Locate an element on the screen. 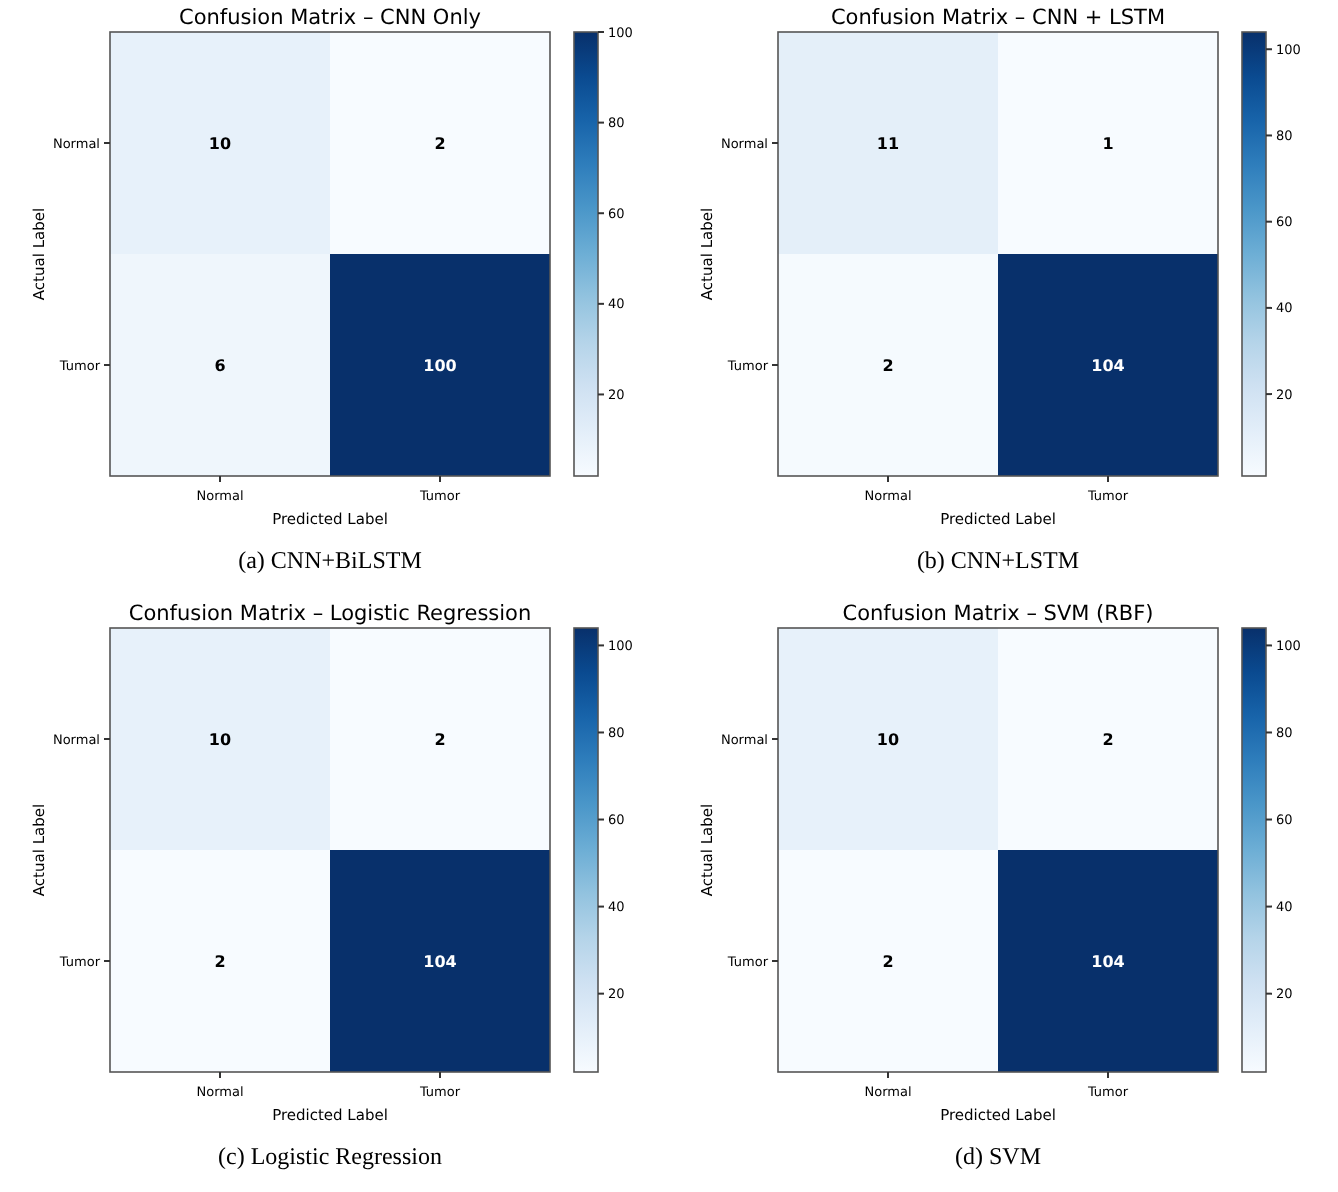 The width and height of the screenshot is (1338, 1192). data-label: 11 is located at coordinates (888, 143).